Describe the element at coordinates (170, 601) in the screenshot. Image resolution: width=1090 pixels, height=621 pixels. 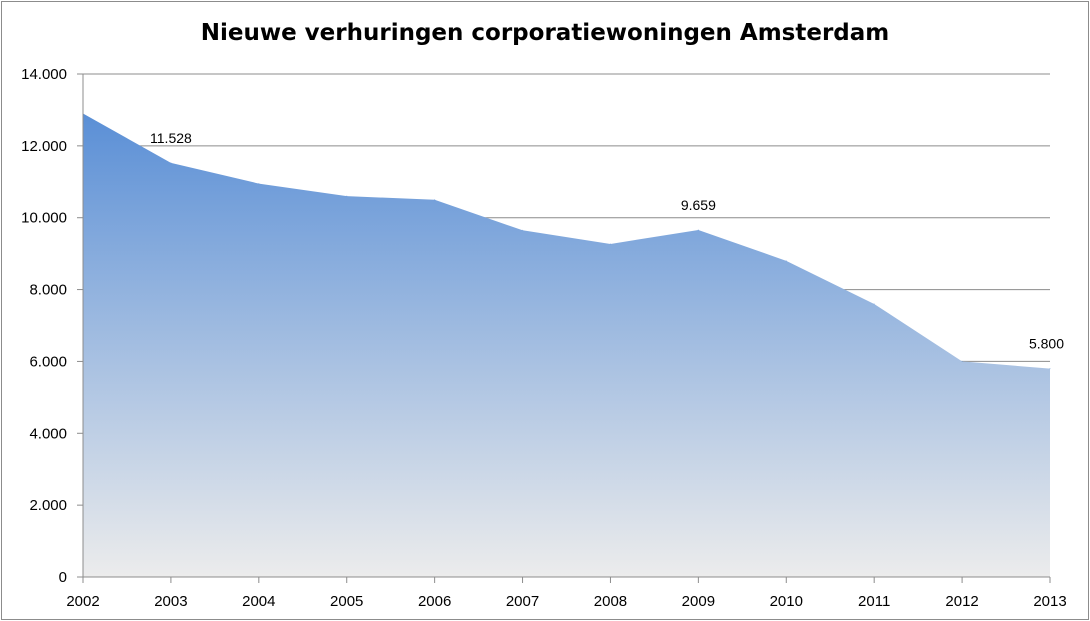
I see `x-tick-label: 2003` at that location.